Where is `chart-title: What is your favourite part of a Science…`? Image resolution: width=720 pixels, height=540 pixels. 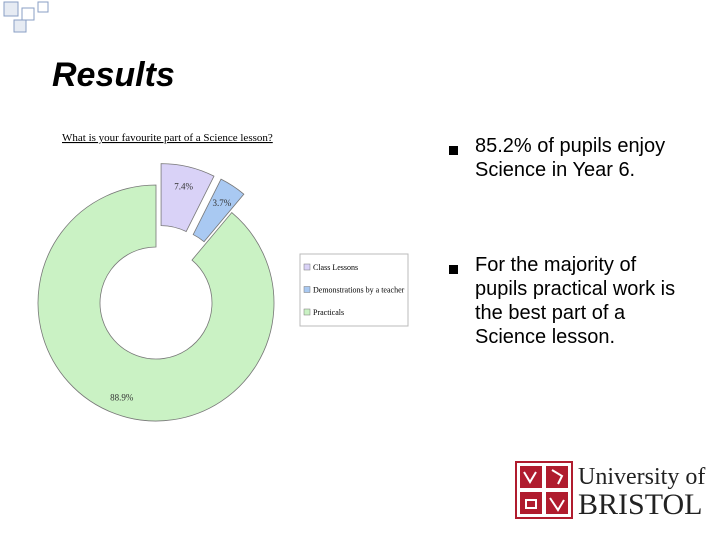 chart-title: What is your favourite part of a Science… is located at coordinates (167, 138).